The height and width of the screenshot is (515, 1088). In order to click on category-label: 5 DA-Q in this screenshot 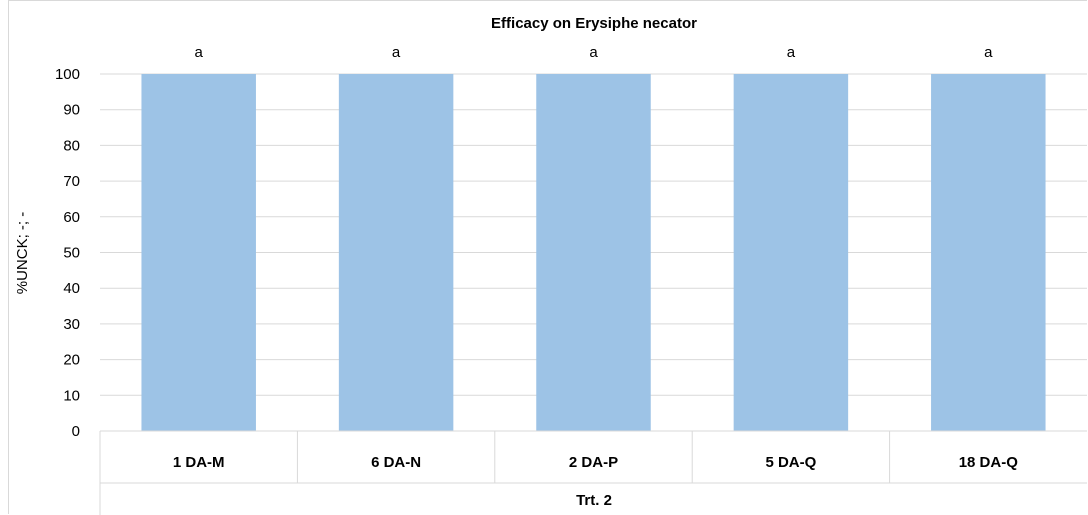, I will do `click(790, 462)`.